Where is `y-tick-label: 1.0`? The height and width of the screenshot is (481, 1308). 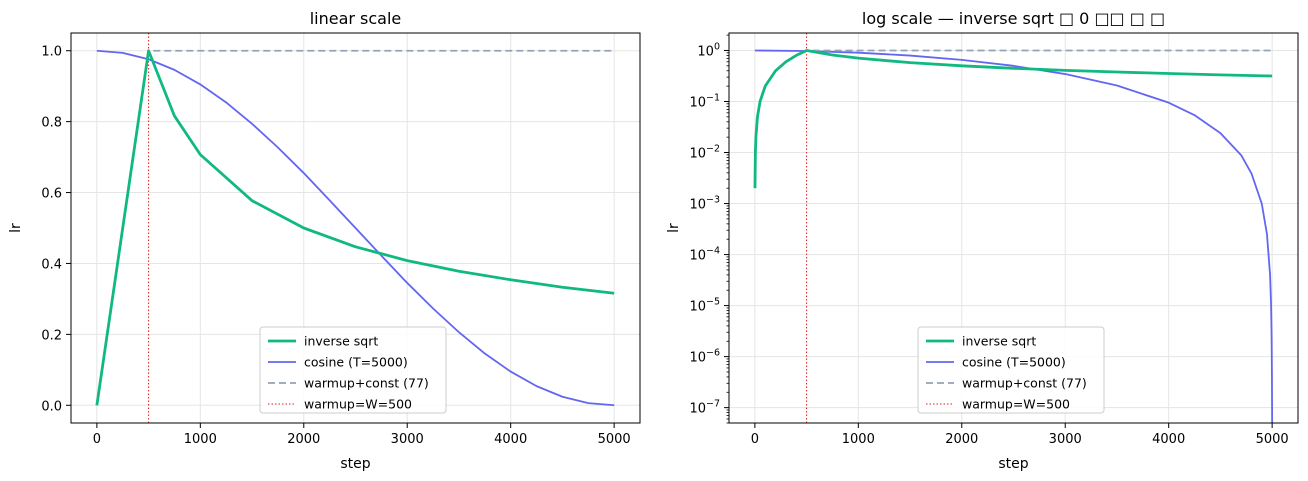
y-tick-label: 1.0 is located at coordinates (51, 52).